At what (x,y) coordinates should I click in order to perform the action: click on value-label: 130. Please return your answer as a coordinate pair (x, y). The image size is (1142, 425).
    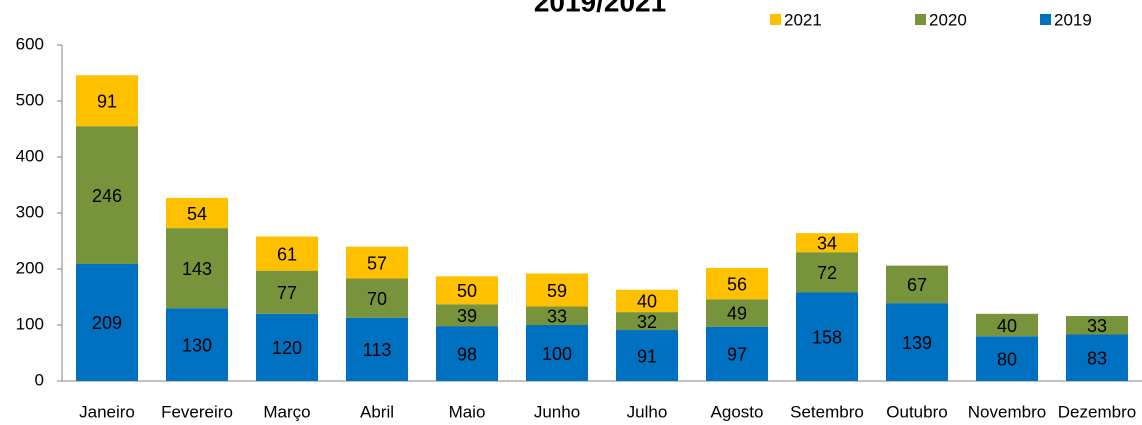
    Looking at the image, I should click on (197, 345).